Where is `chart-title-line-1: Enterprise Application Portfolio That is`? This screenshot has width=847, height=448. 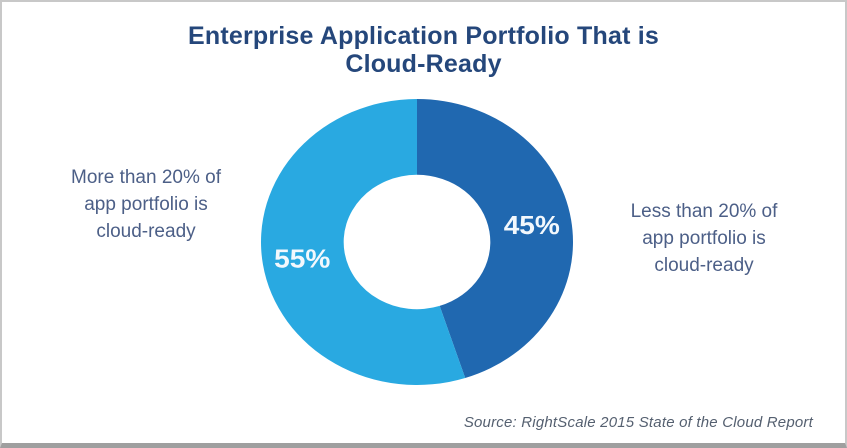 chart-title-line-1: Enterprise Application Portfolio That is is located at coordinates (423, 36).